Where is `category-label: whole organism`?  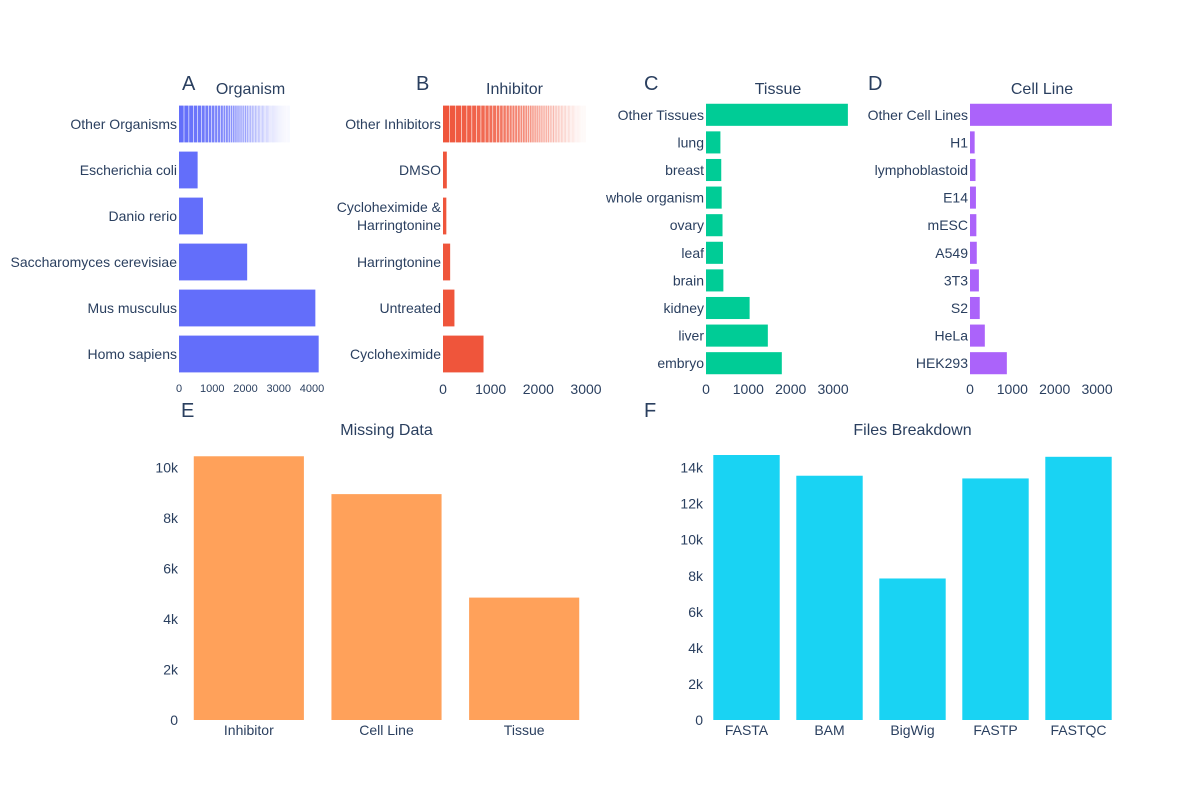
category-label: whole organism is located at coordinates (654, 198).